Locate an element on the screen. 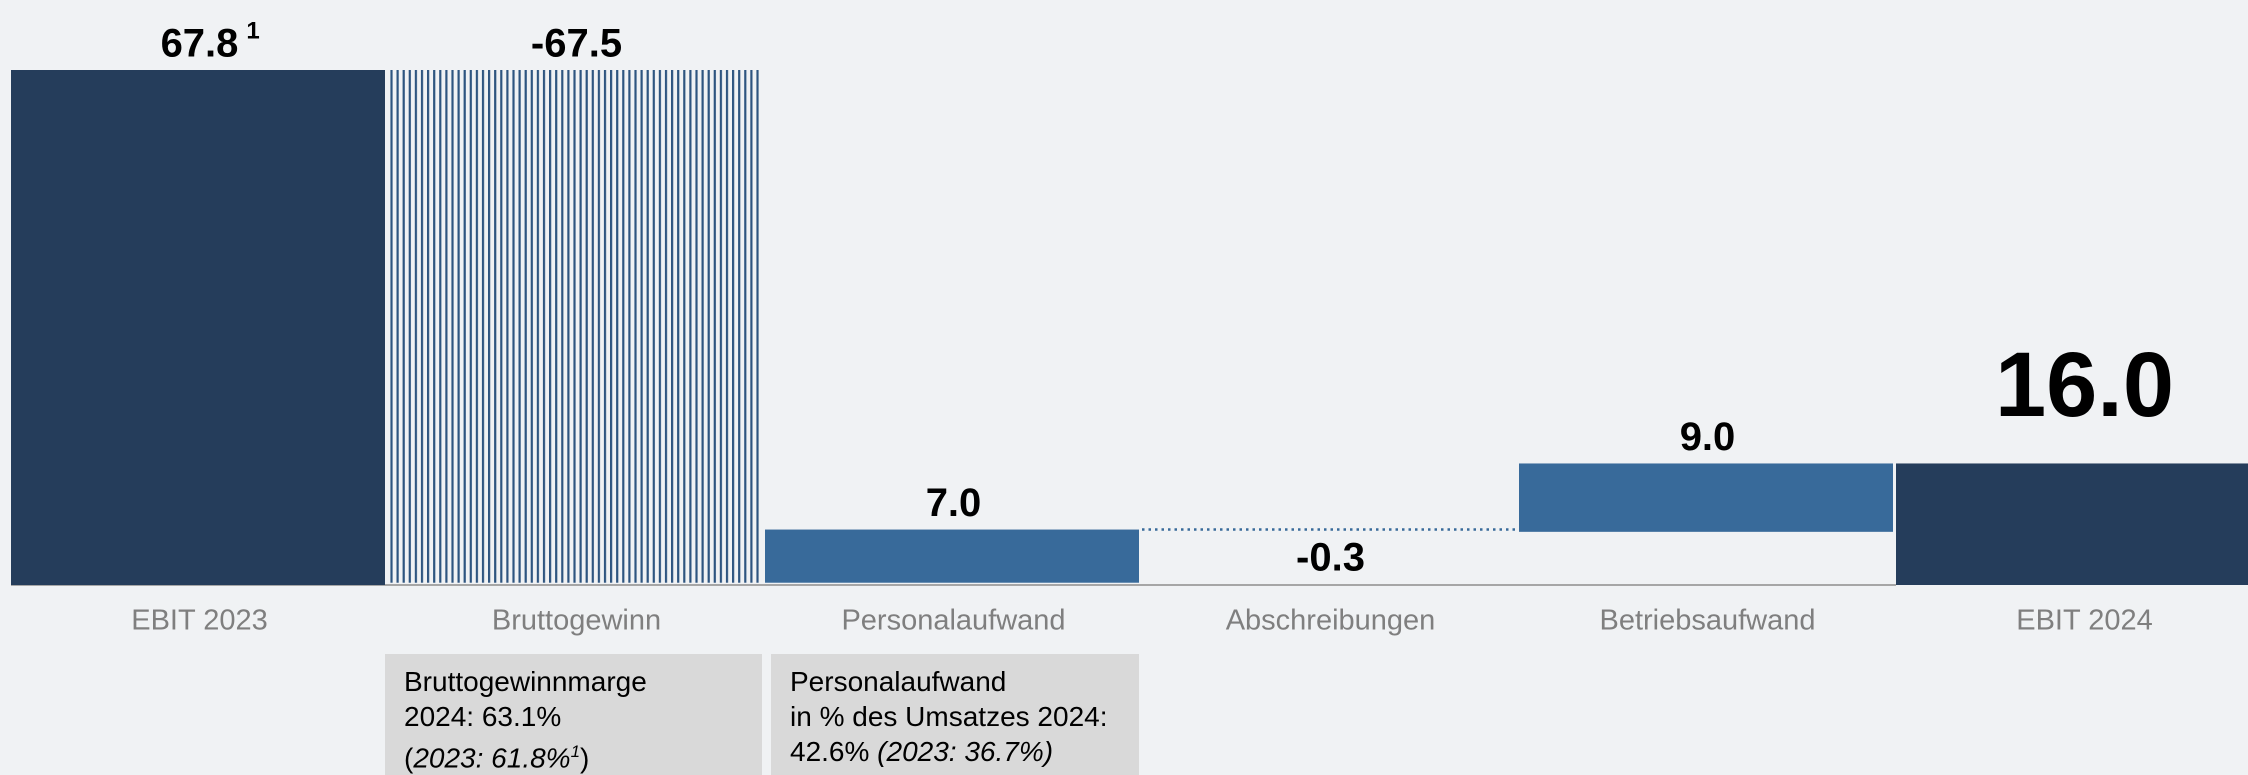 The height and width of the screenshot is (775, 2248). category-label: EBIT 2024 is located at coordinates (2084, 621).